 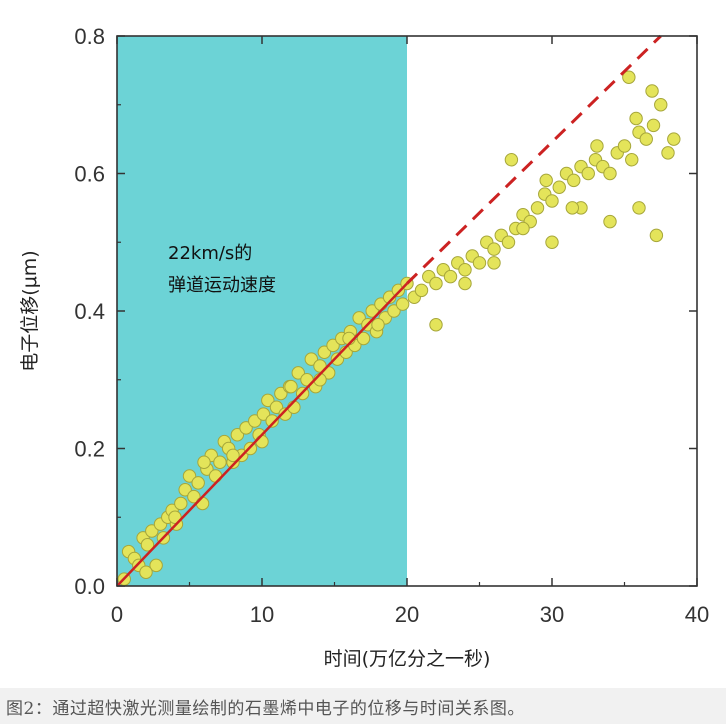 I want to click on y-tick-label: 0.4, so click(x=89, y=311).